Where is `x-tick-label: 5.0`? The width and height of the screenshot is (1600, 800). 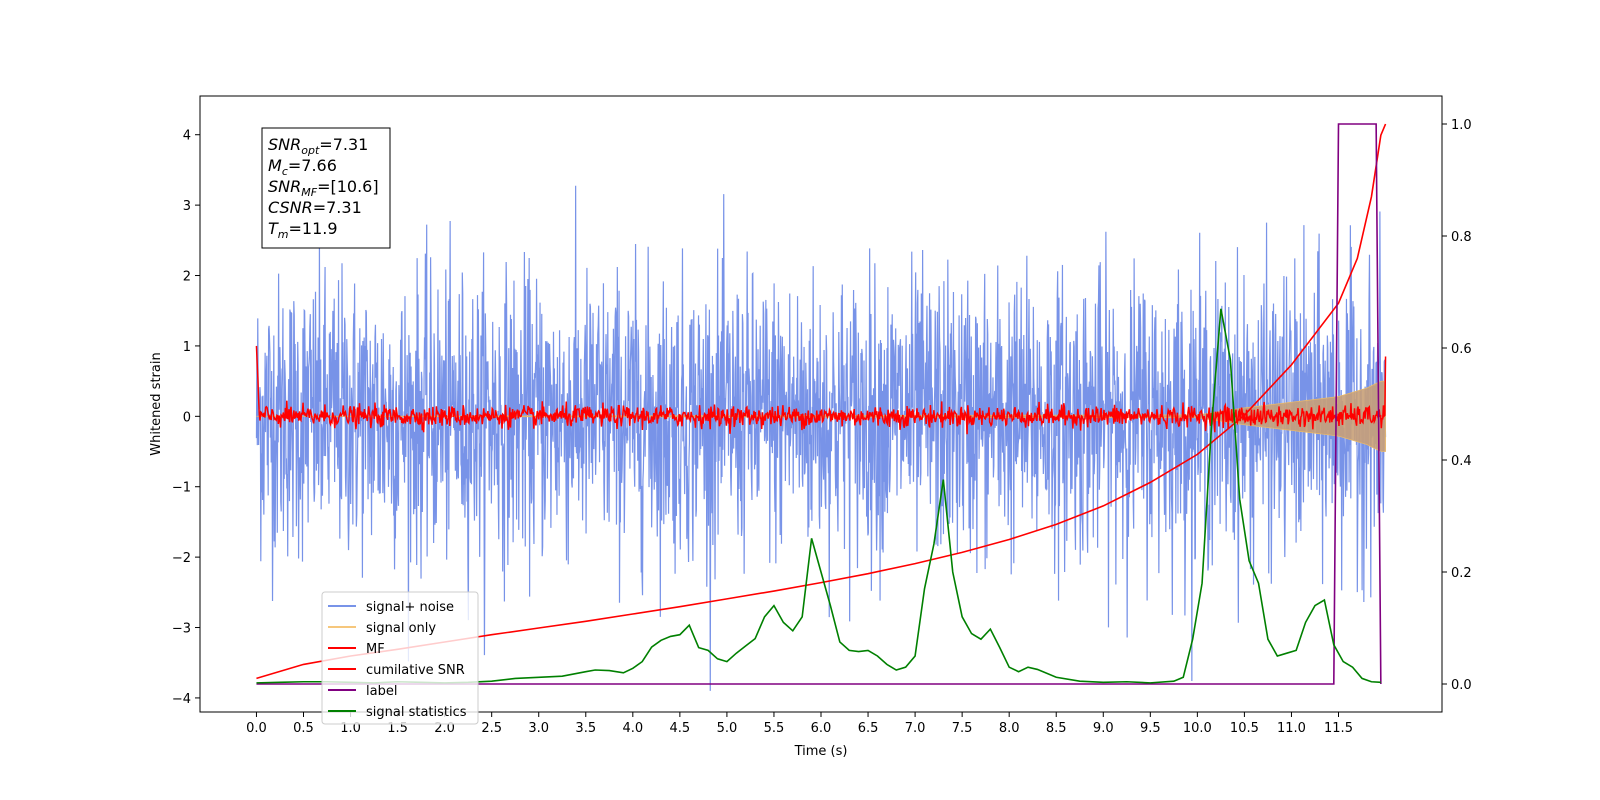 x-tick-label: 5.0 is located at coordinates (727, 728).